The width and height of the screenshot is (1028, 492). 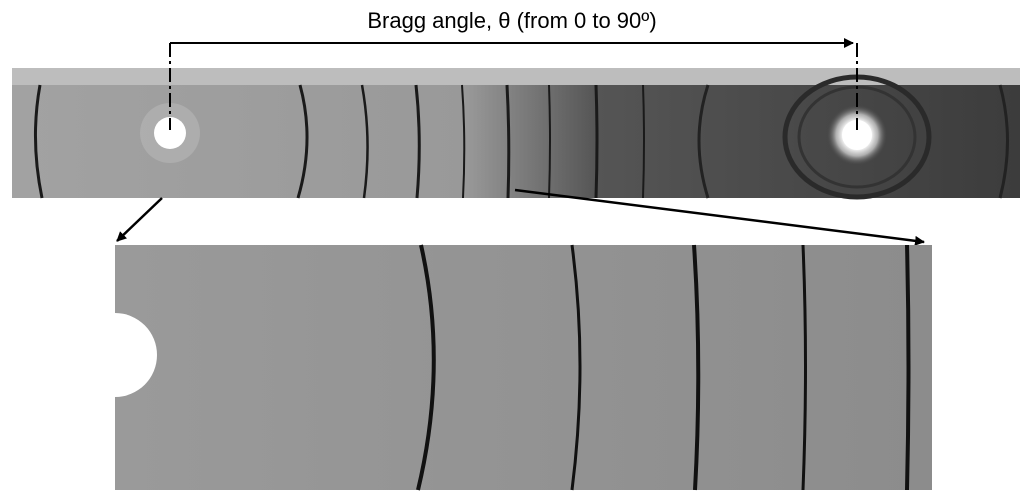 I want to click on annotation-label: Bragg angle, θ (from 0 to 90º), so click(x=511, y=20).